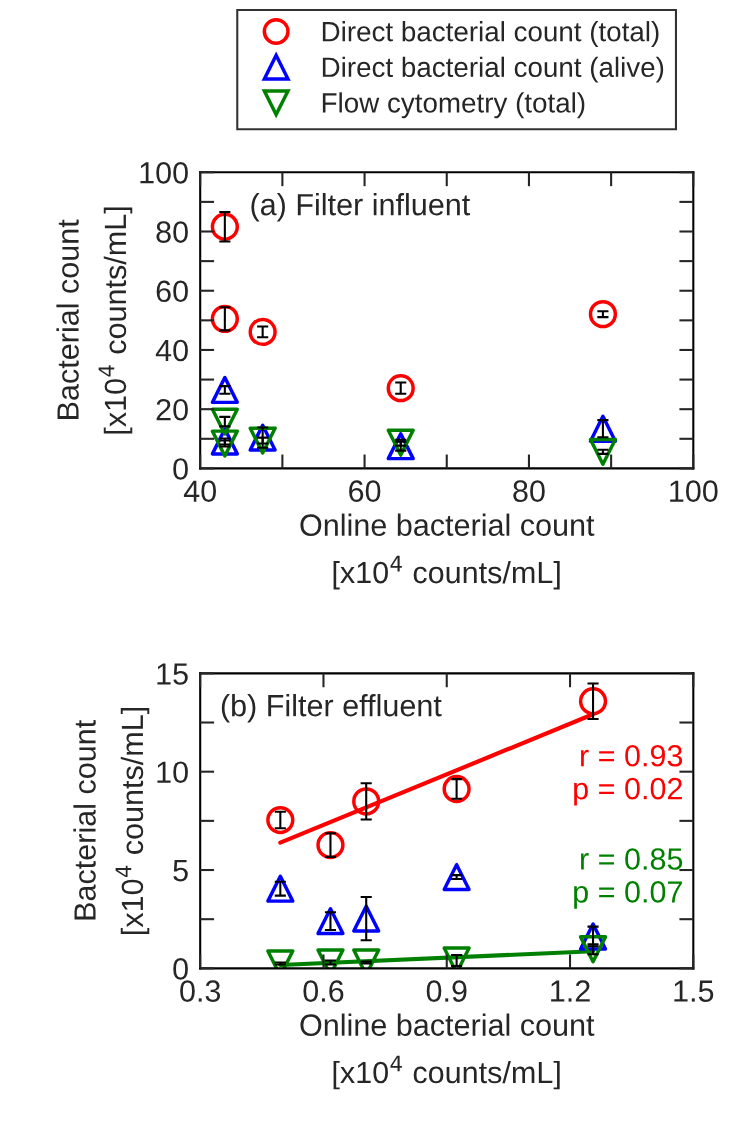 This screenshot has height=1126, width=736. Describe the element at coordinates (694, 991) in the screenshot. I see `x-tick-label: 1.5` at that location.